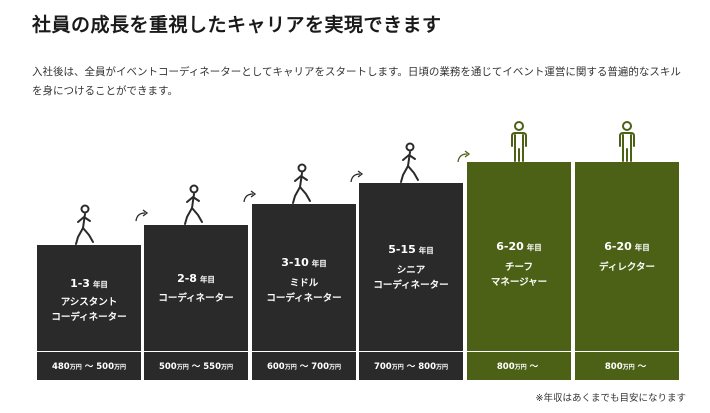 This screenshot has height=413, width=710. I want to click on step-role: アシスタント コーディネーター, so click(89, 310).